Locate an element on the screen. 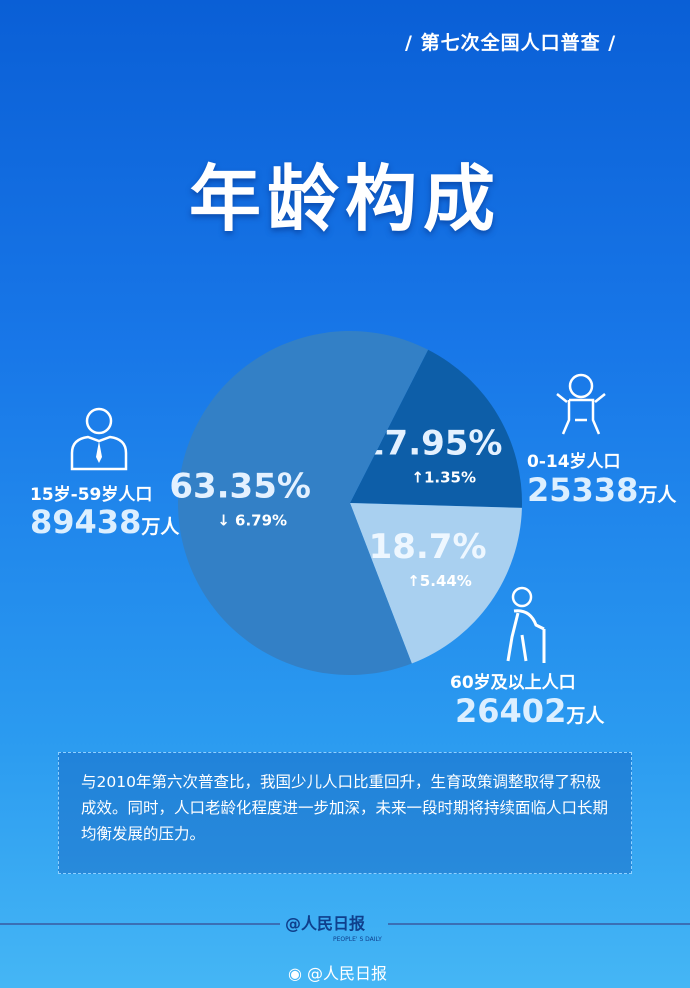  weibo-text: @人民日报 is located at coordinates (347, 973).